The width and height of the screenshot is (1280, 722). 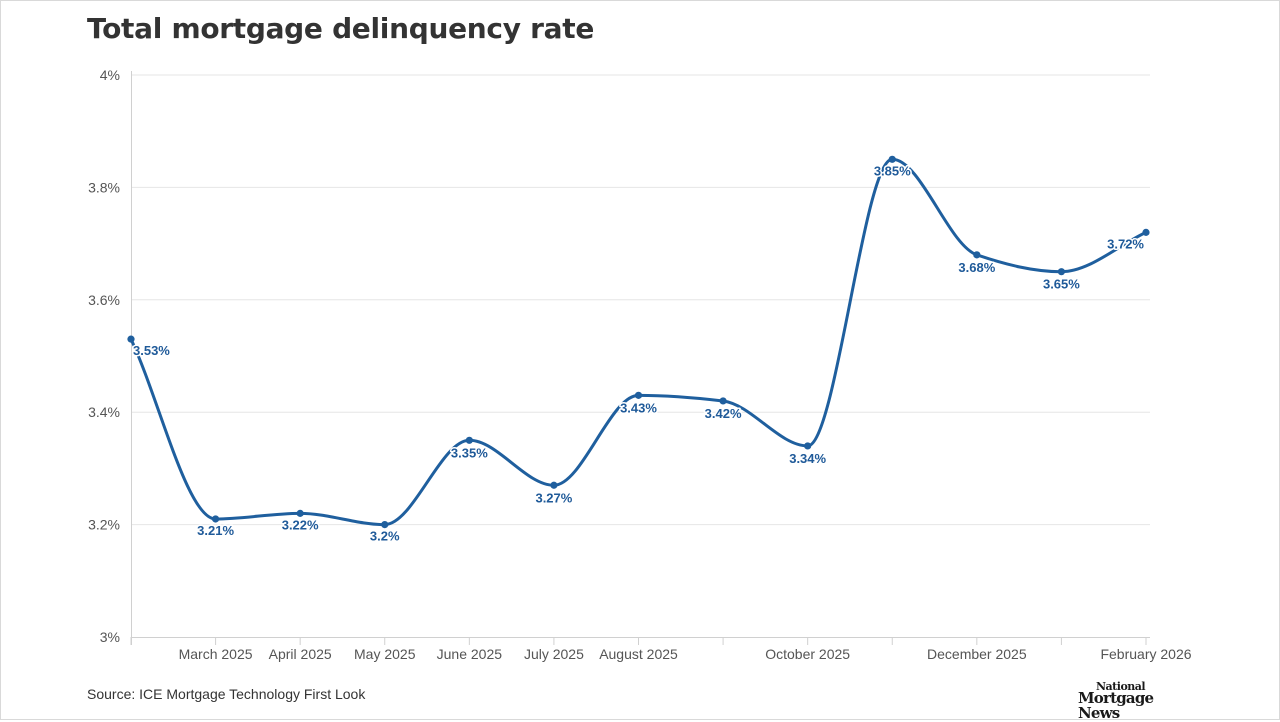 I want to click on data-label: 3.34%, so click(x=807, y=458).